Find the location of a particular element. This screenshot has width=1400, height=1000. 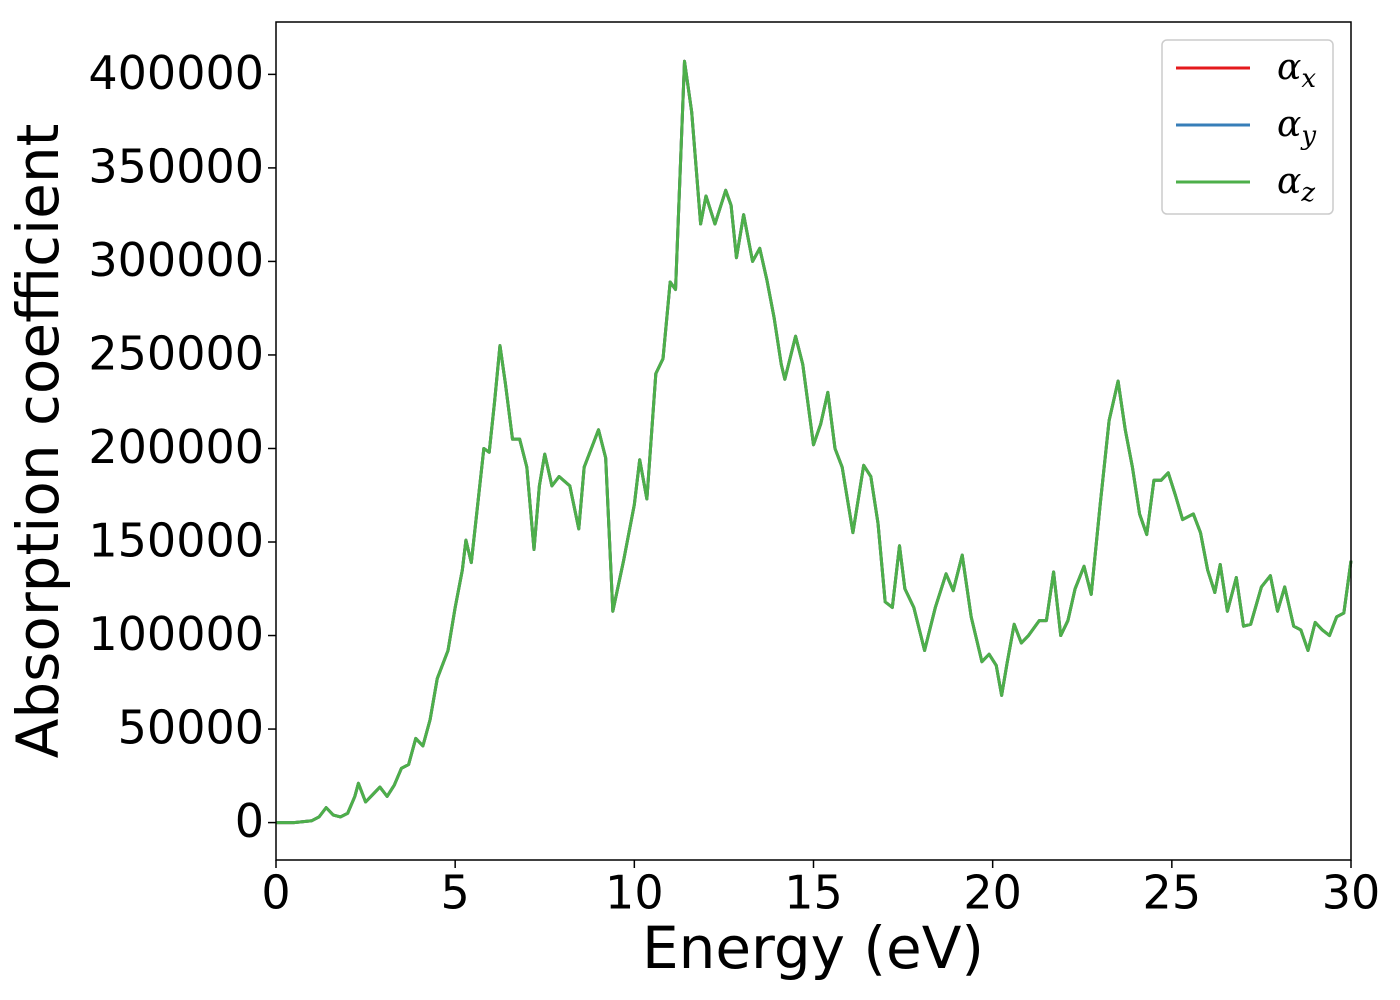

y-tick-label: 350000 is located at coordinates (176, 166).